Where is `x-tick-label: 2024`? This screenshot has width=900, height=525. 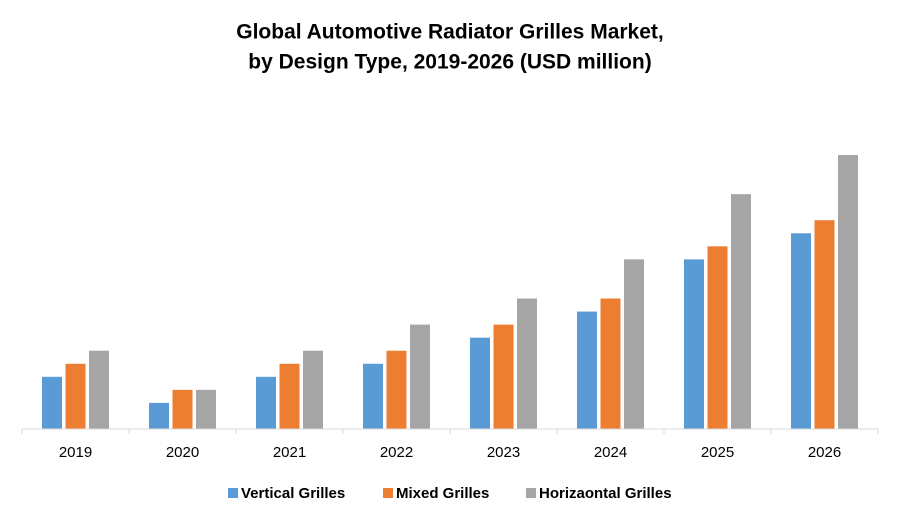 x-tick-label: 2024 is located at coordinates (610, 452).